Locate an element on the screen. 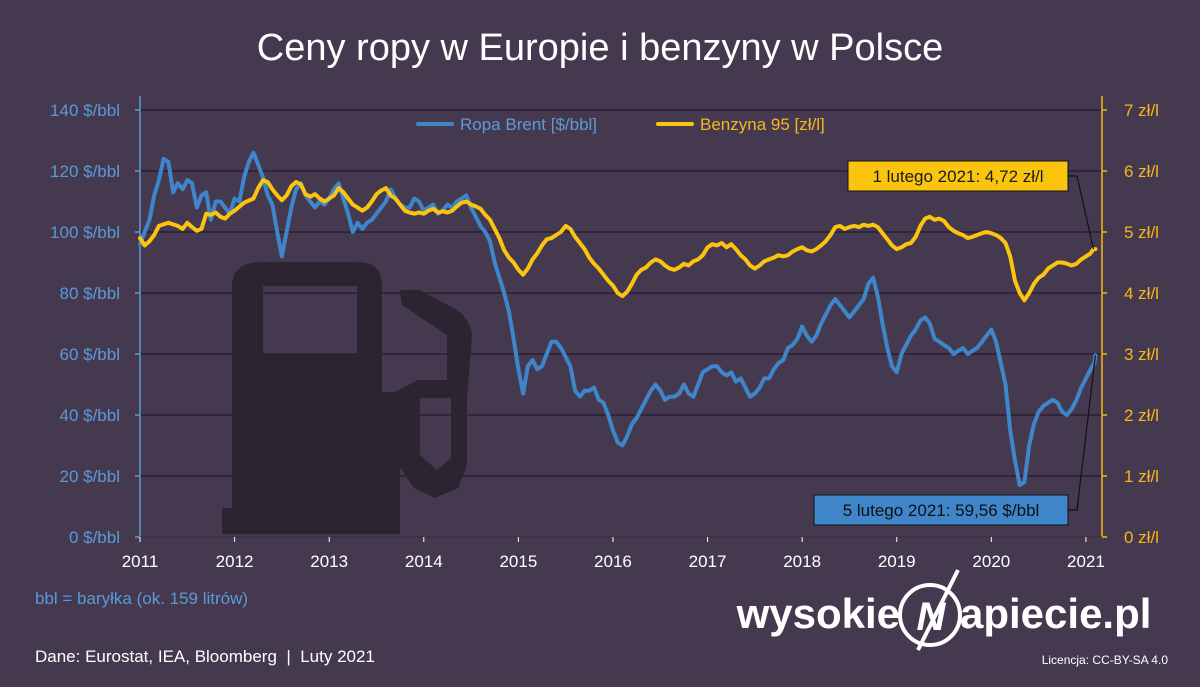  x-axis-tick-label: 2016 is located at coordinates (613, 561).